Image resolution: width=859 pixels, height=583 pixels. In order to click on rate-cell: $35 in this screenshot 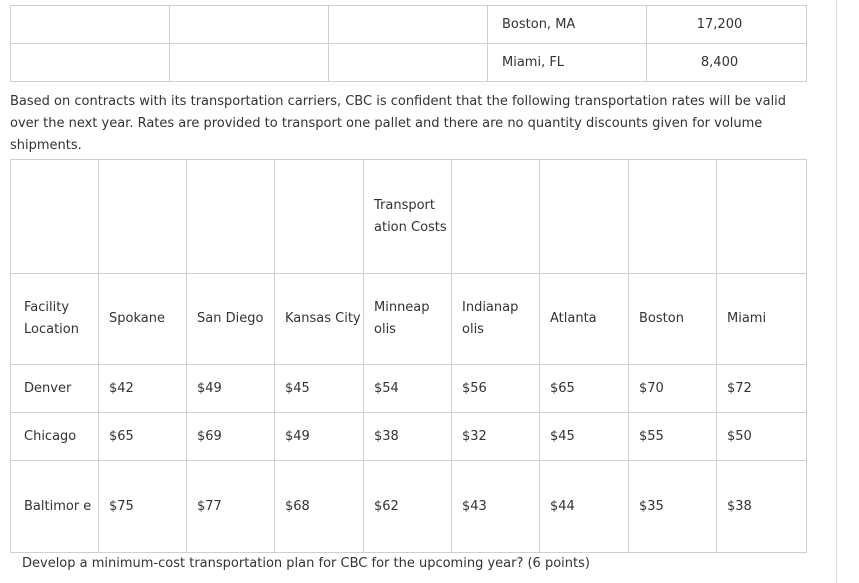, I will do `click(672, 506)`.